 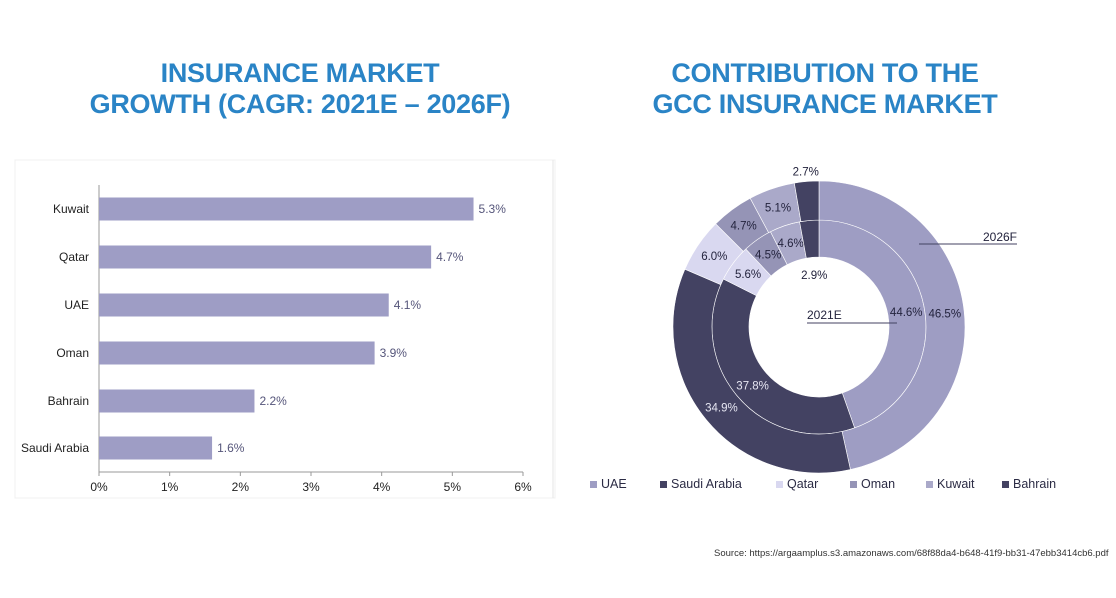 What do you see at coordinates (300, 104) in the screenshot?
I see `bar-title-line-2: GROWTH (CAGR: 2021E – 2026F)` at bounding box center [300, 104].